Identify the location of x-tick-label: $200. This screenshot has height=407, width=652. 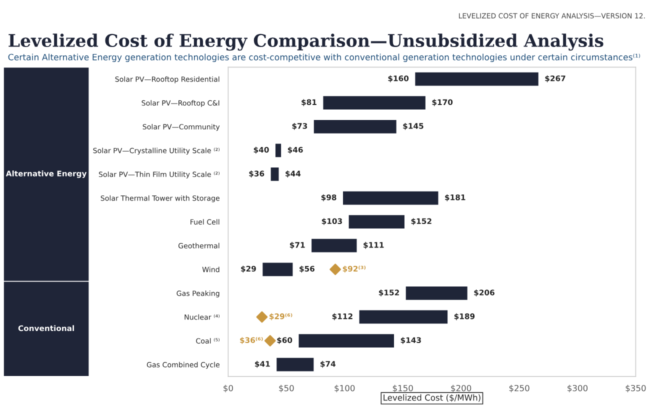
(461, 388).